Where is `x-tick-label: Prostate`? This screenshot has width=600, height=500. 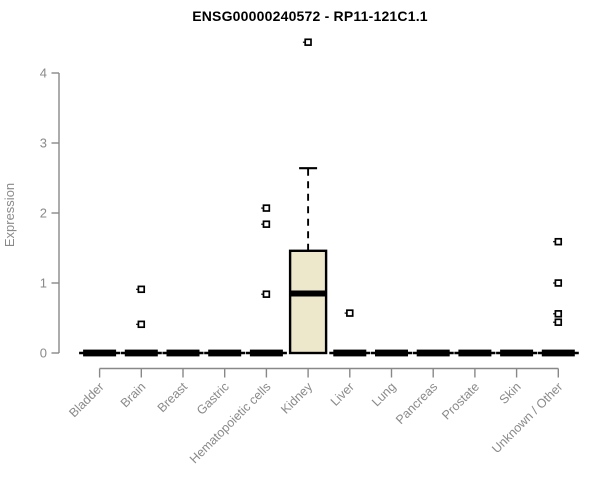
x-tick-label: Prostate is located at coordinates (460, 401).